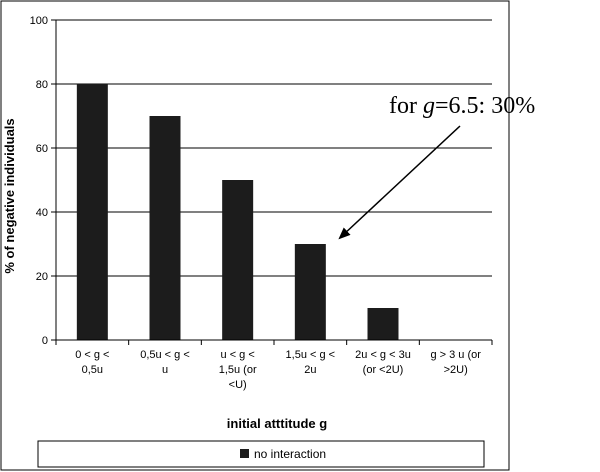 Image resolution: width=600 pixels, height=472 pixels. Describe the element at coordinates (42, 213) in the screenshot. I see `y-tick-label: 40` at that location.